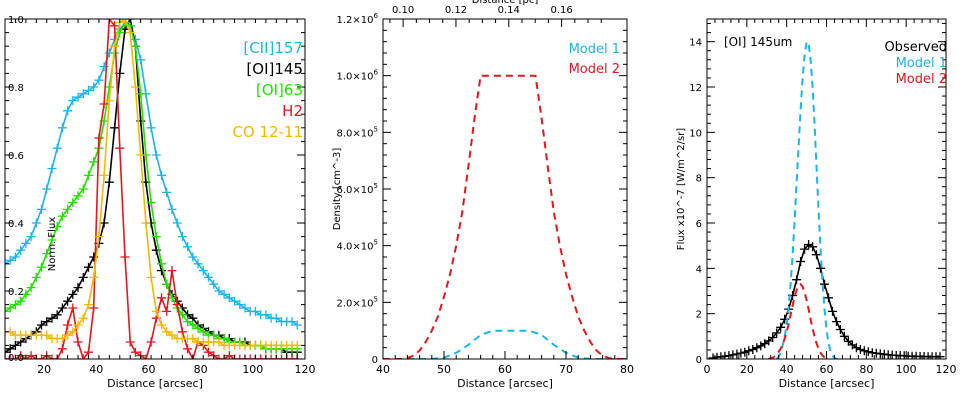 The image size is (969, 403). I want to click on x-tick-label: 0, so click(707, 369).